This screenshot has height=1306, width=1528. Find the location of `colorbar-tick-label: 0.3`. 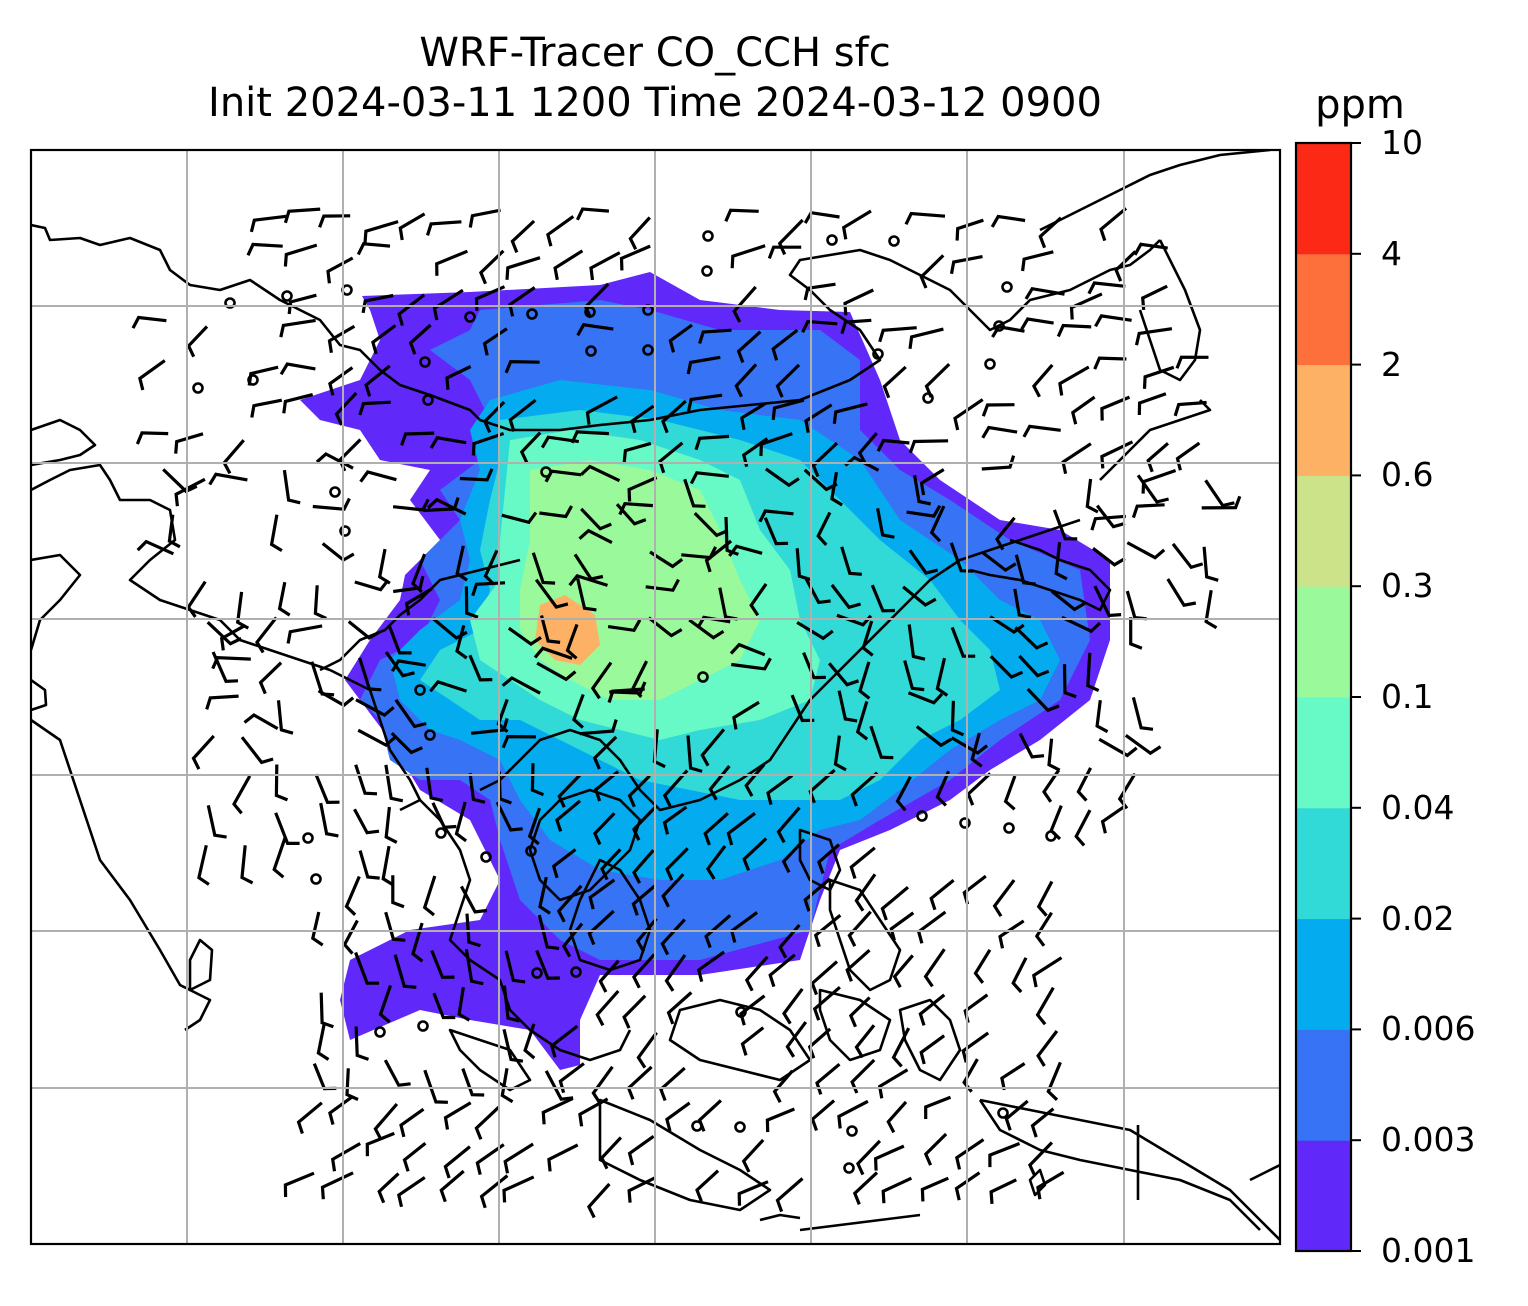

colorbar-tick-label: 0.3 is located at coordinates (1407, 586).